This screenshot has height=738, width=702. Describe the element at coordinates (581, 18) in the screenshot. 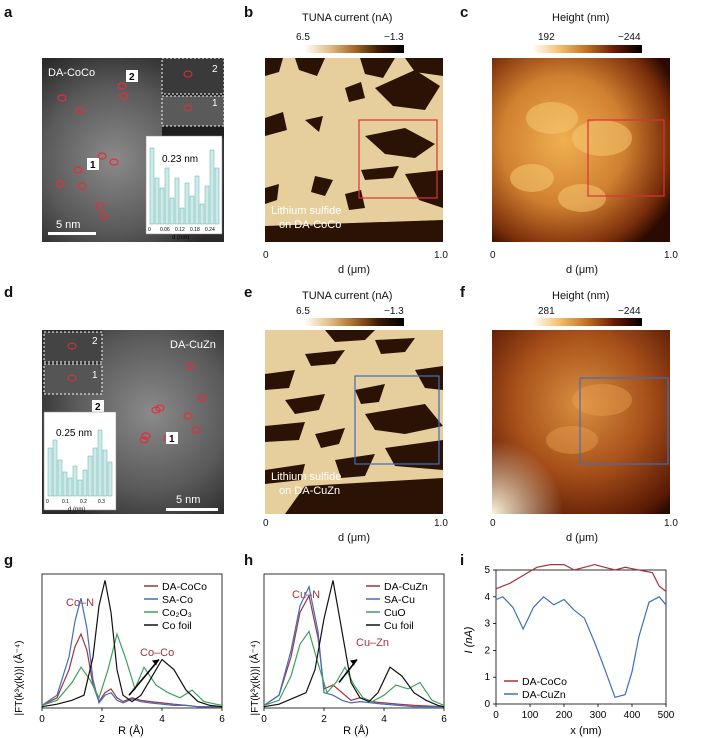

I see `colorbar-title-c: Height (nm)` at that location.